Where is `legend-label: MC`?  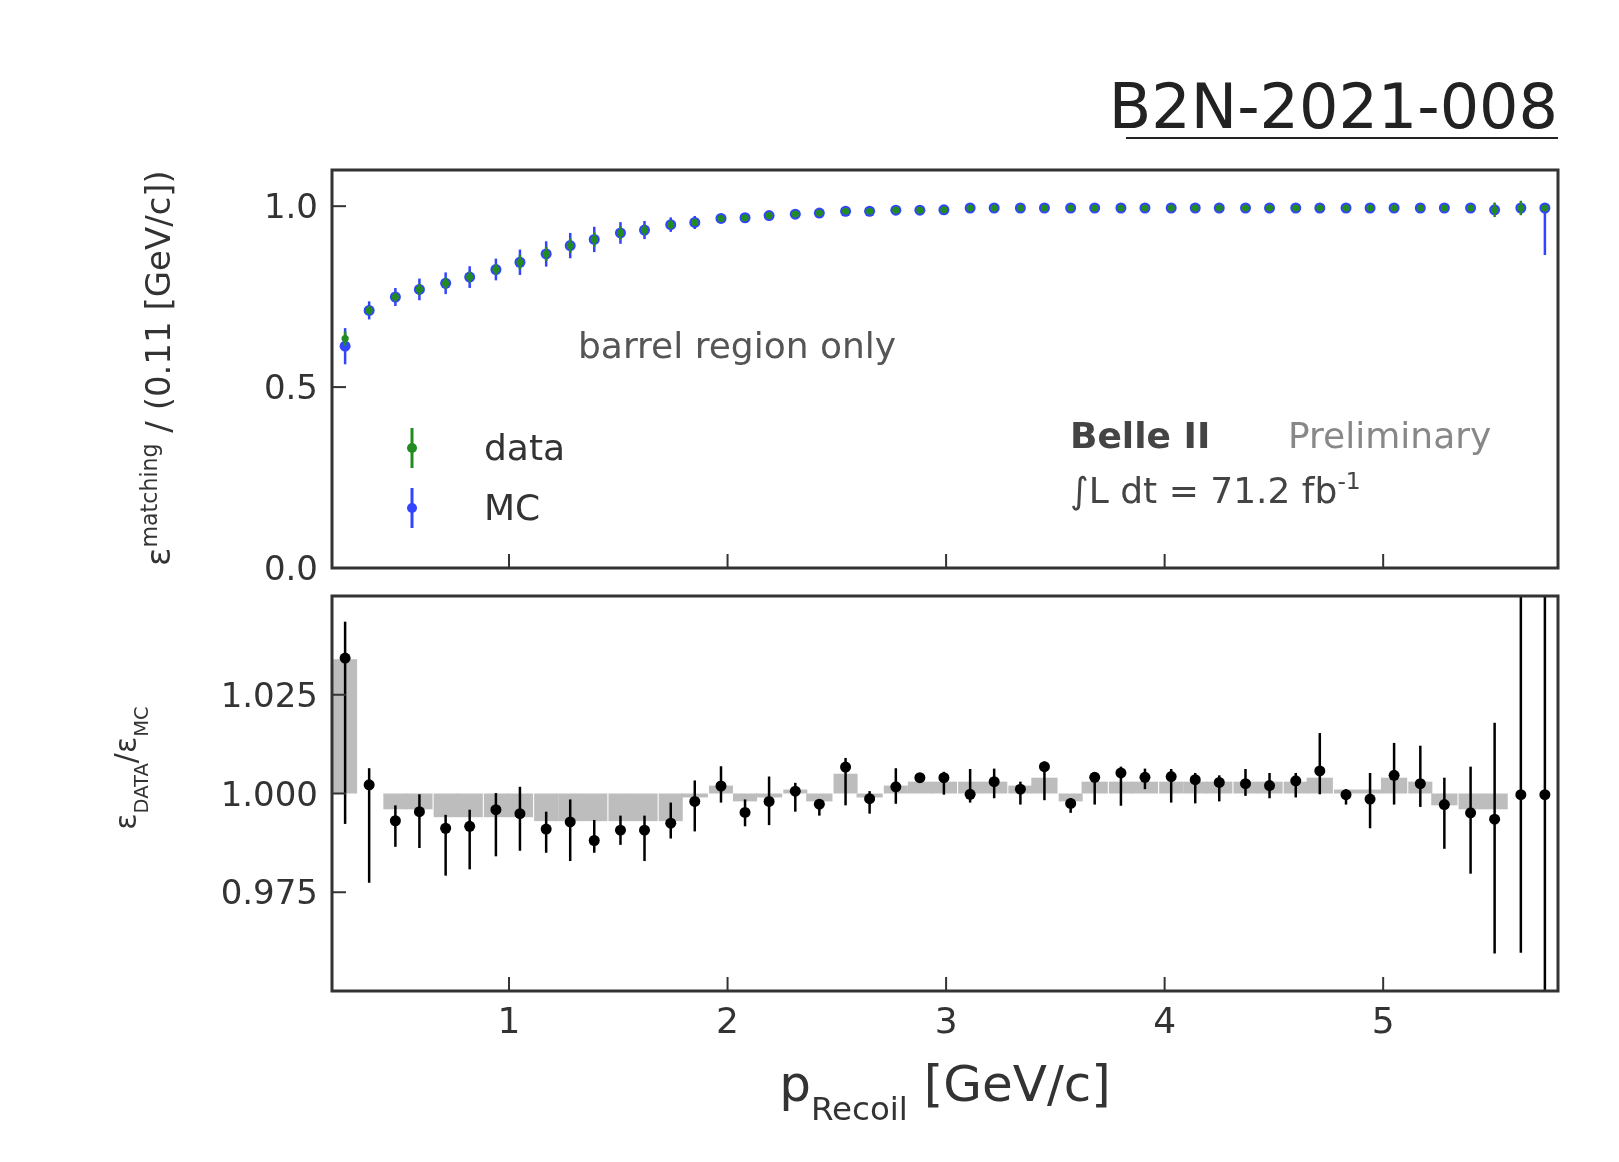
legend-label: MC is located at coordinates (512, 507).